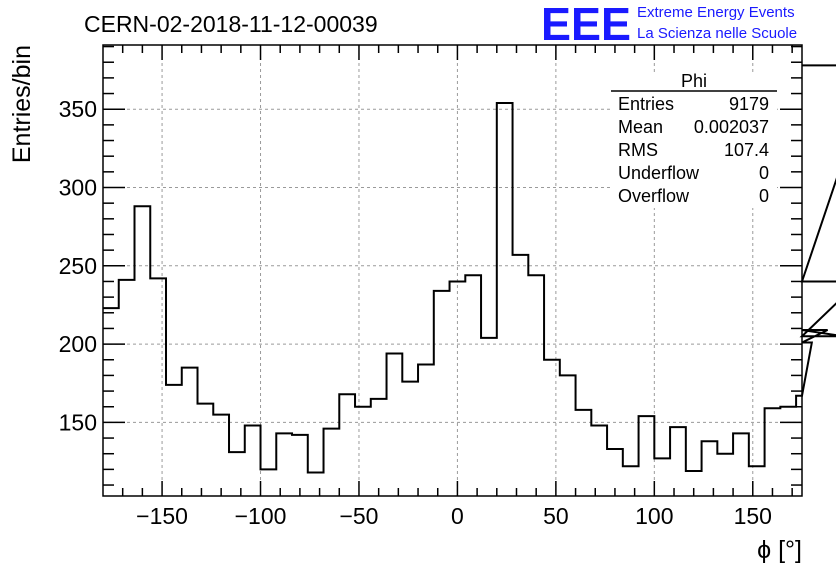 Image resolution: width=836 pixels, height=572 pixels. I want to click on stats-label: Entries, so click(646, 104).